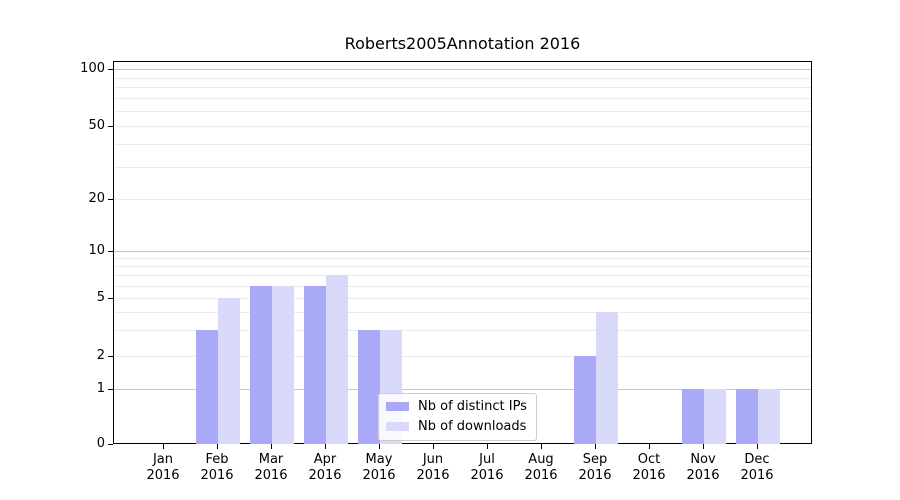 The height and width of the screenshot is (500, 900). What do you see at coordinates (92, 68) in the screenshot?
I see `y-tick-label: 100` at bounding box center [92, 68].